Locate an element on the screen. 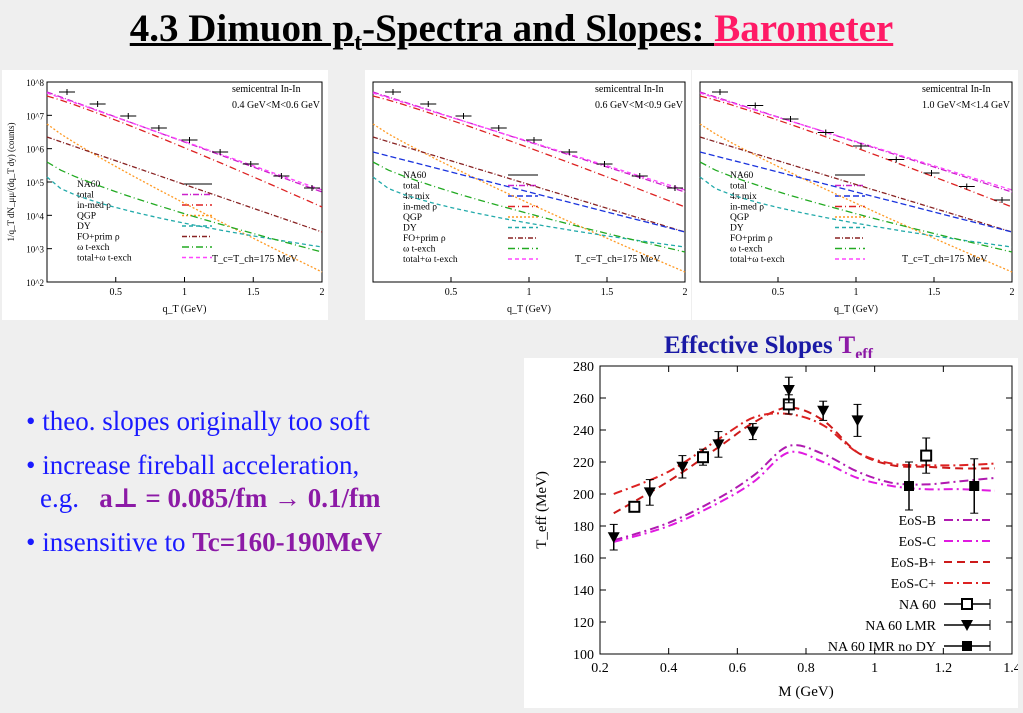 This screenshot has width=1023, height=713. title-text-middle: -Spectra and Slopes: is located at coordinates (538, 28).